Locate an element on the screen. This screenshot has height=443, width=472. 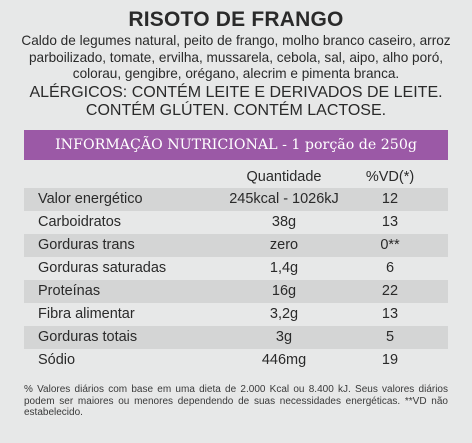
nutrient-quantity: 16g is located at coordinates (284, 291).